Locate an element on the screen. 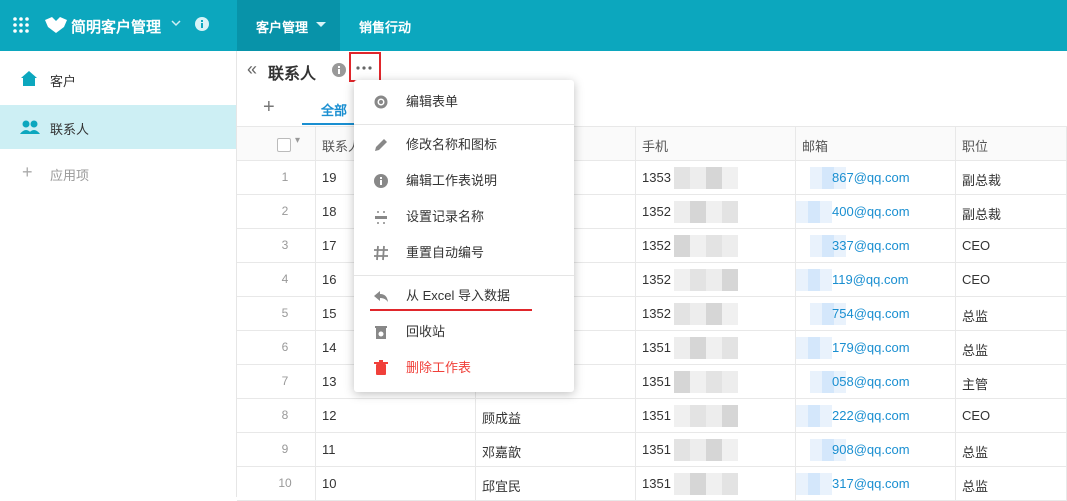  menu-item: 修改名称和图标 is located at coordinates (464, 145).